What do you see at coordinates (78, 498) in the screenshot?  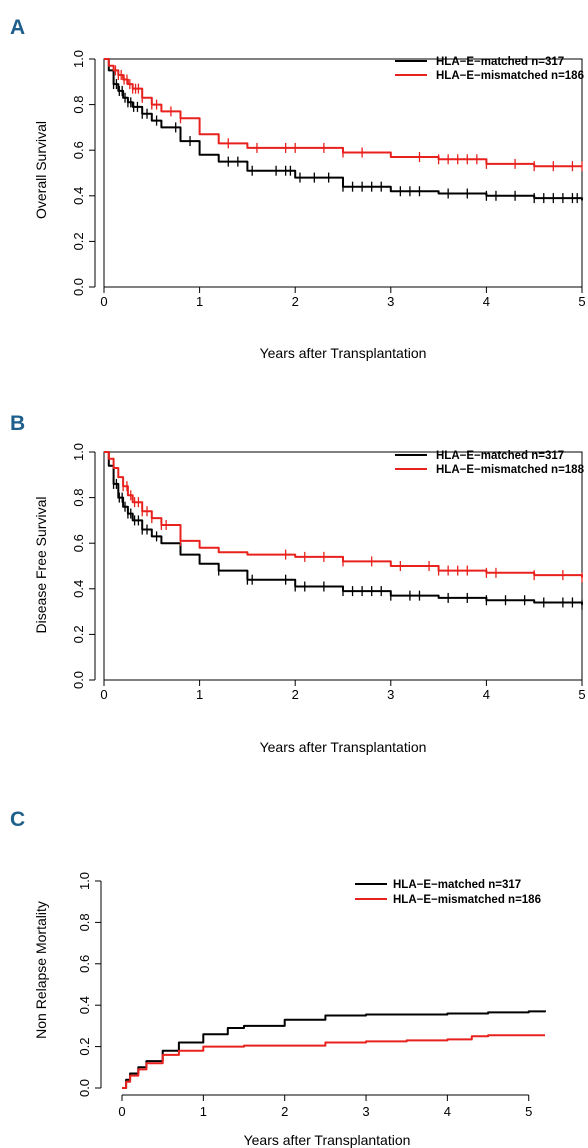 I see `y-tick-label-b-4: 0.8` at bounding box center [78, 498].